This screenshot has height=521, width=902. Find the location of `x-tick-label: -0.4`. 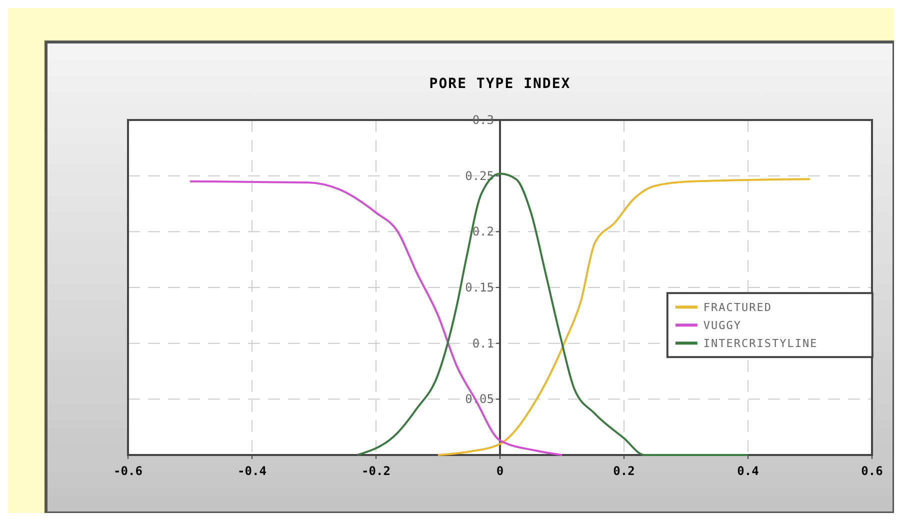

x-tick-label: -0.4 is located at coordinates (252, 471).